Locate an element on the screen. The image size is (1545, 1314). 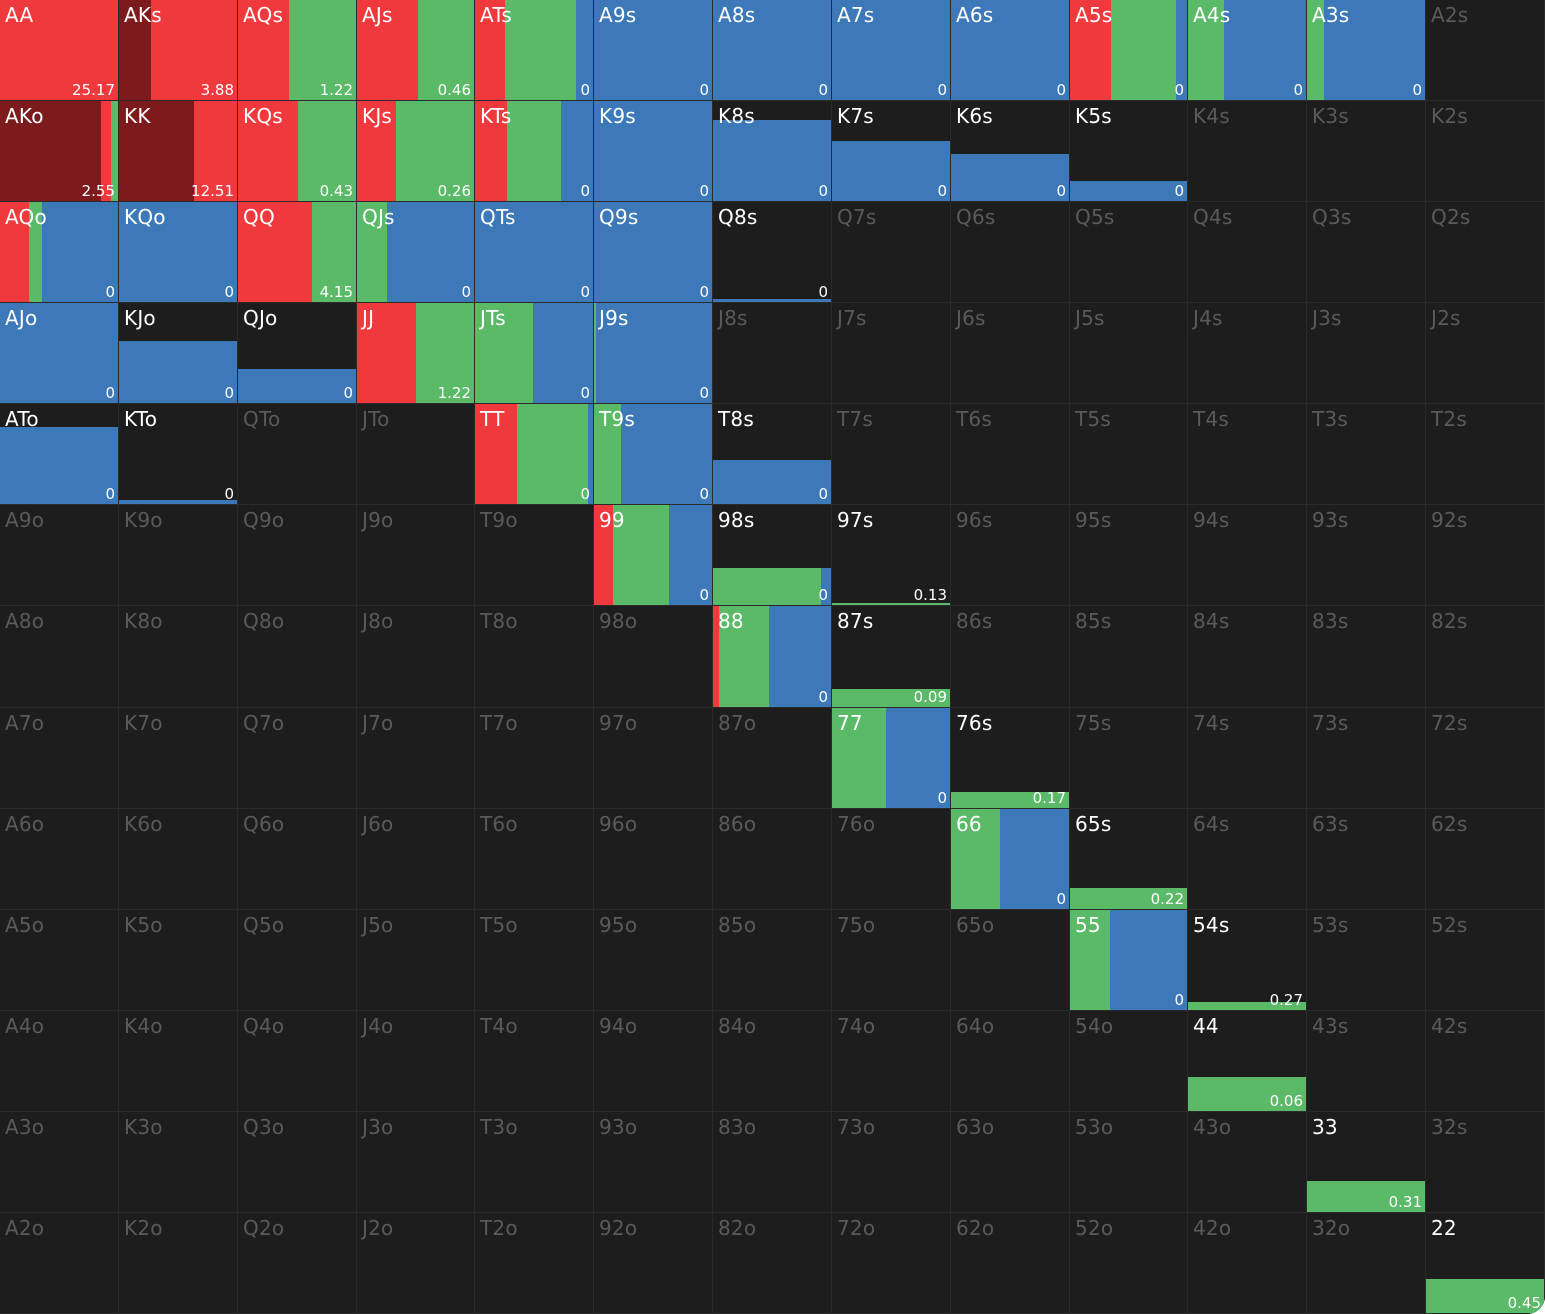
hand-cell-Q6o: Q6o is located at coordinates (297, 859).